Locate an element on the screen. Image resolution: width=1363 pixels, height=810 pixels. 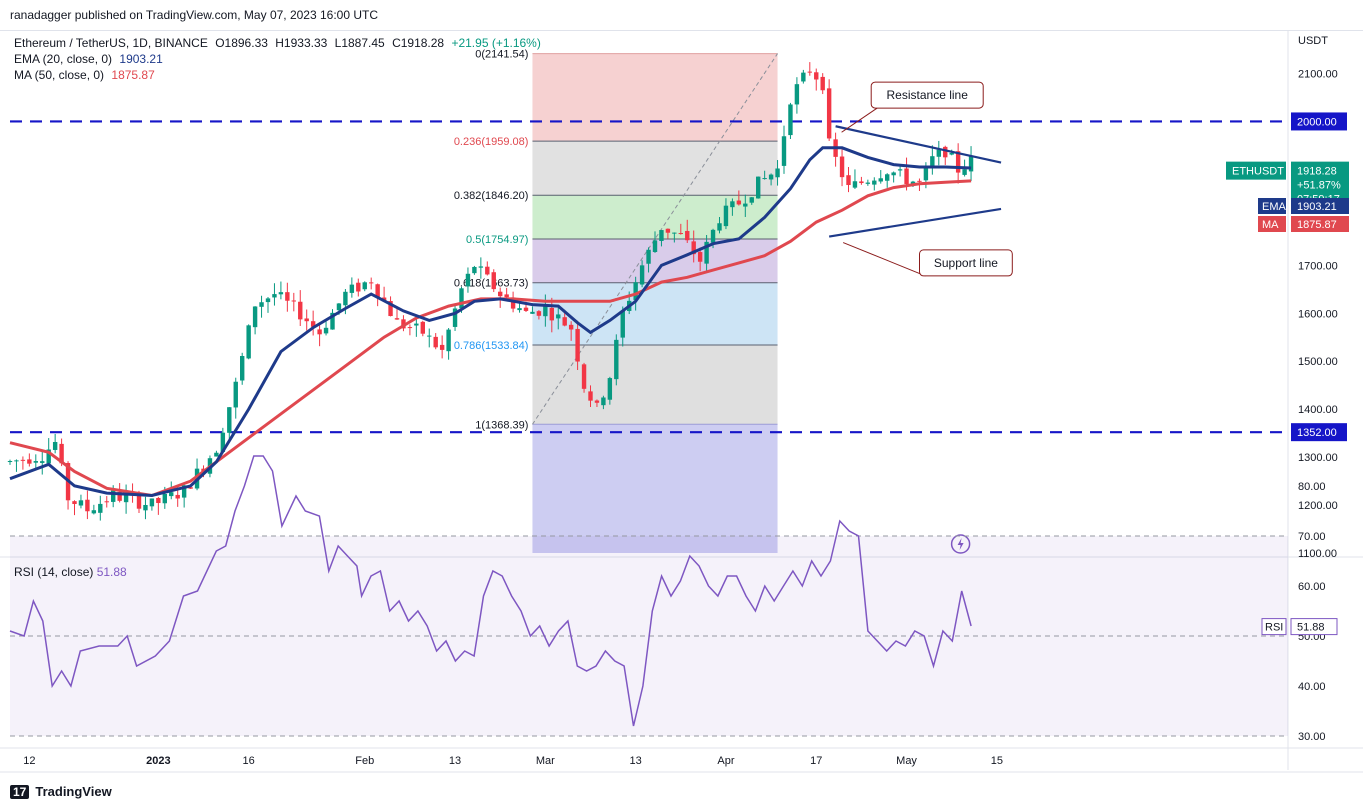
ma-name-label: MA is located at coordinates (1270, 225).